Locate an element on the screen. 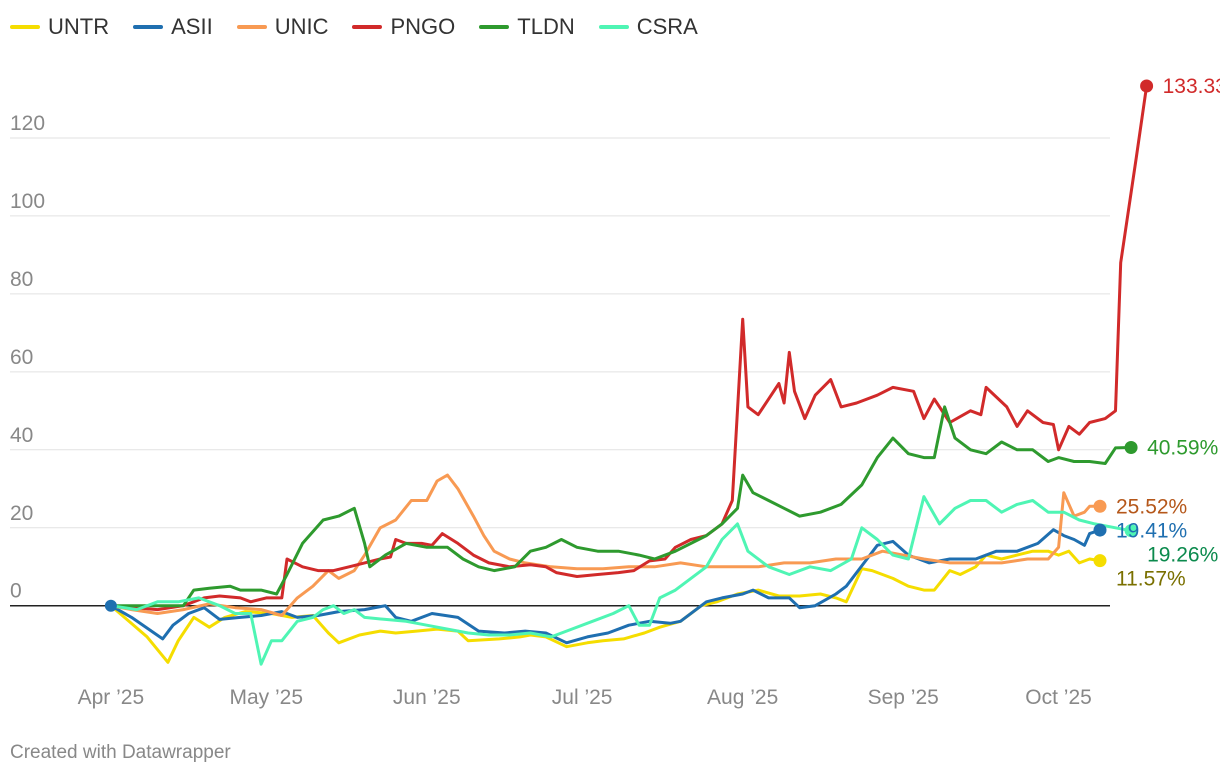  x-tick-label: Aug ’25 is located at coordinates (742, 697).